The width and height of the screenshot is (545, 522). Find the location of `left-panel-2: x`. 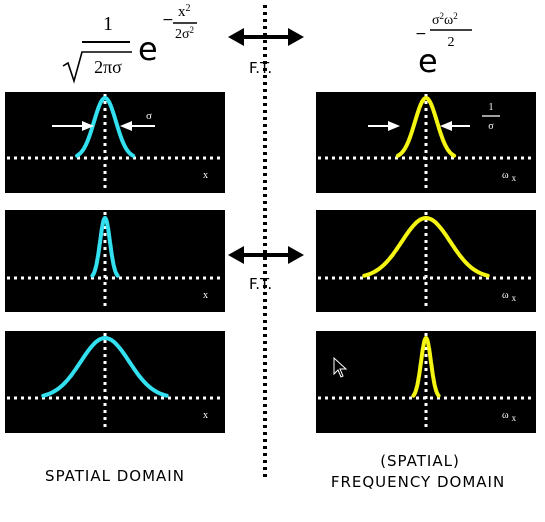

left-panel-2: x is located at coordinates (115, 261).